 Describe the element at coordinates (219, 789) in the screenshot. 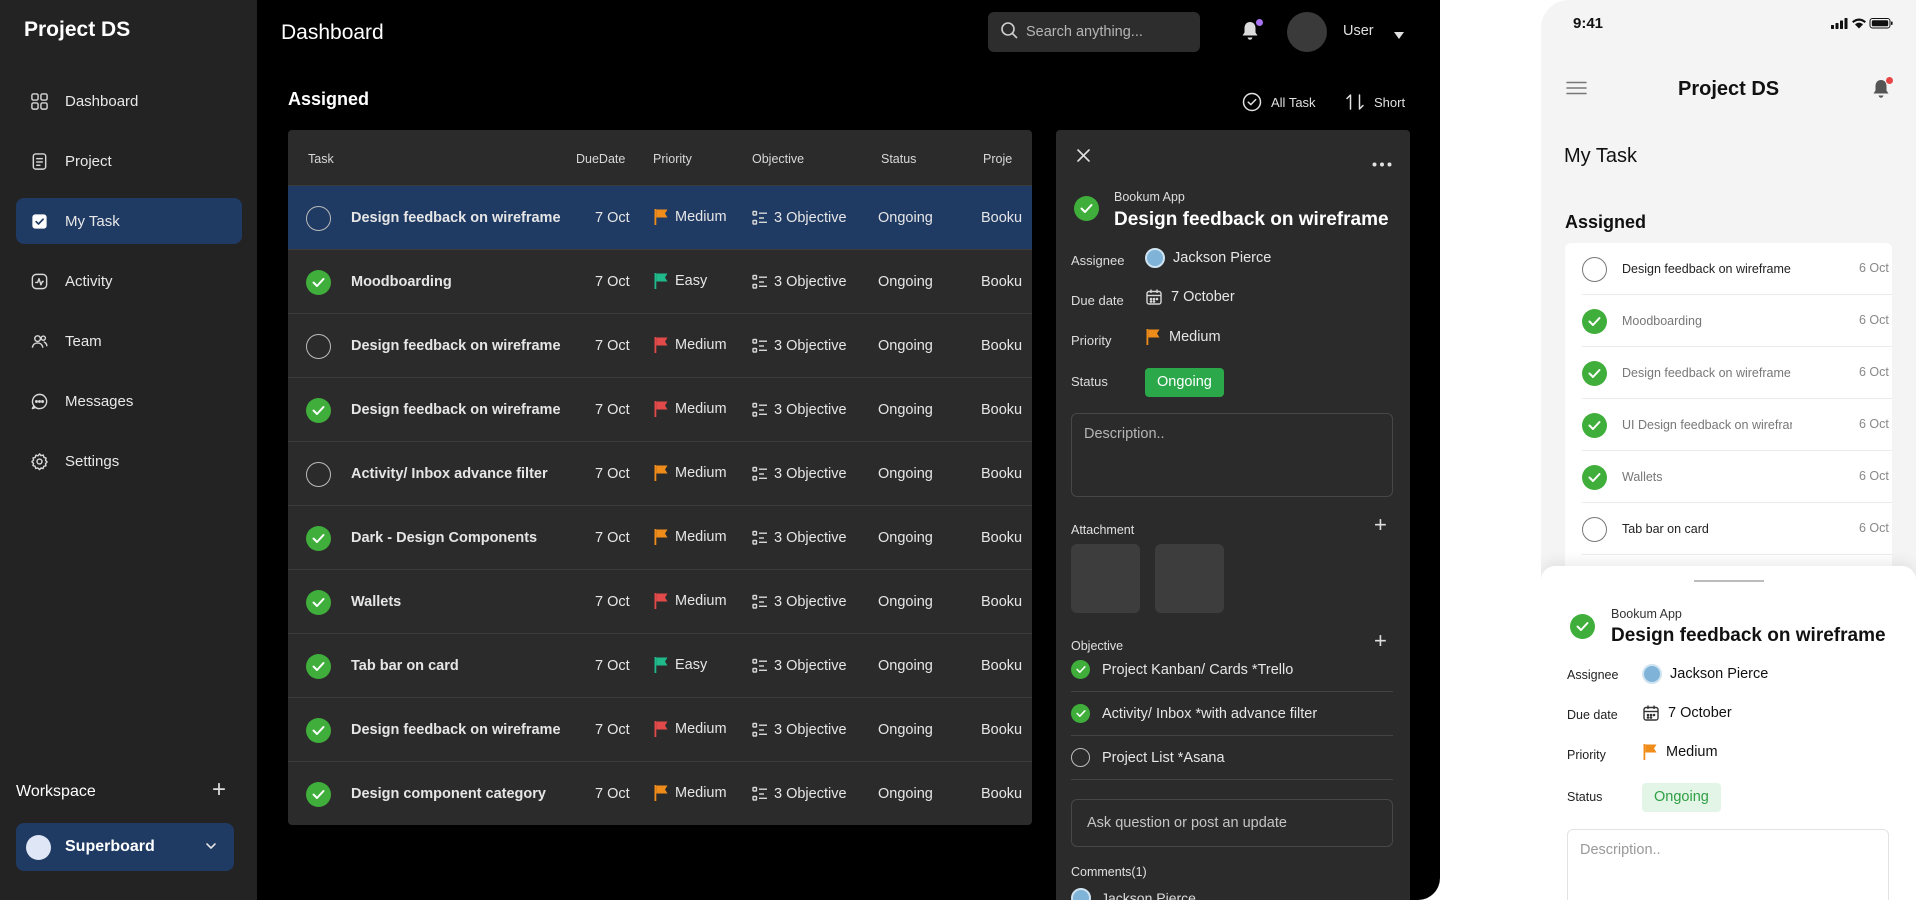

I see `add-workspace-button: +` at that location.